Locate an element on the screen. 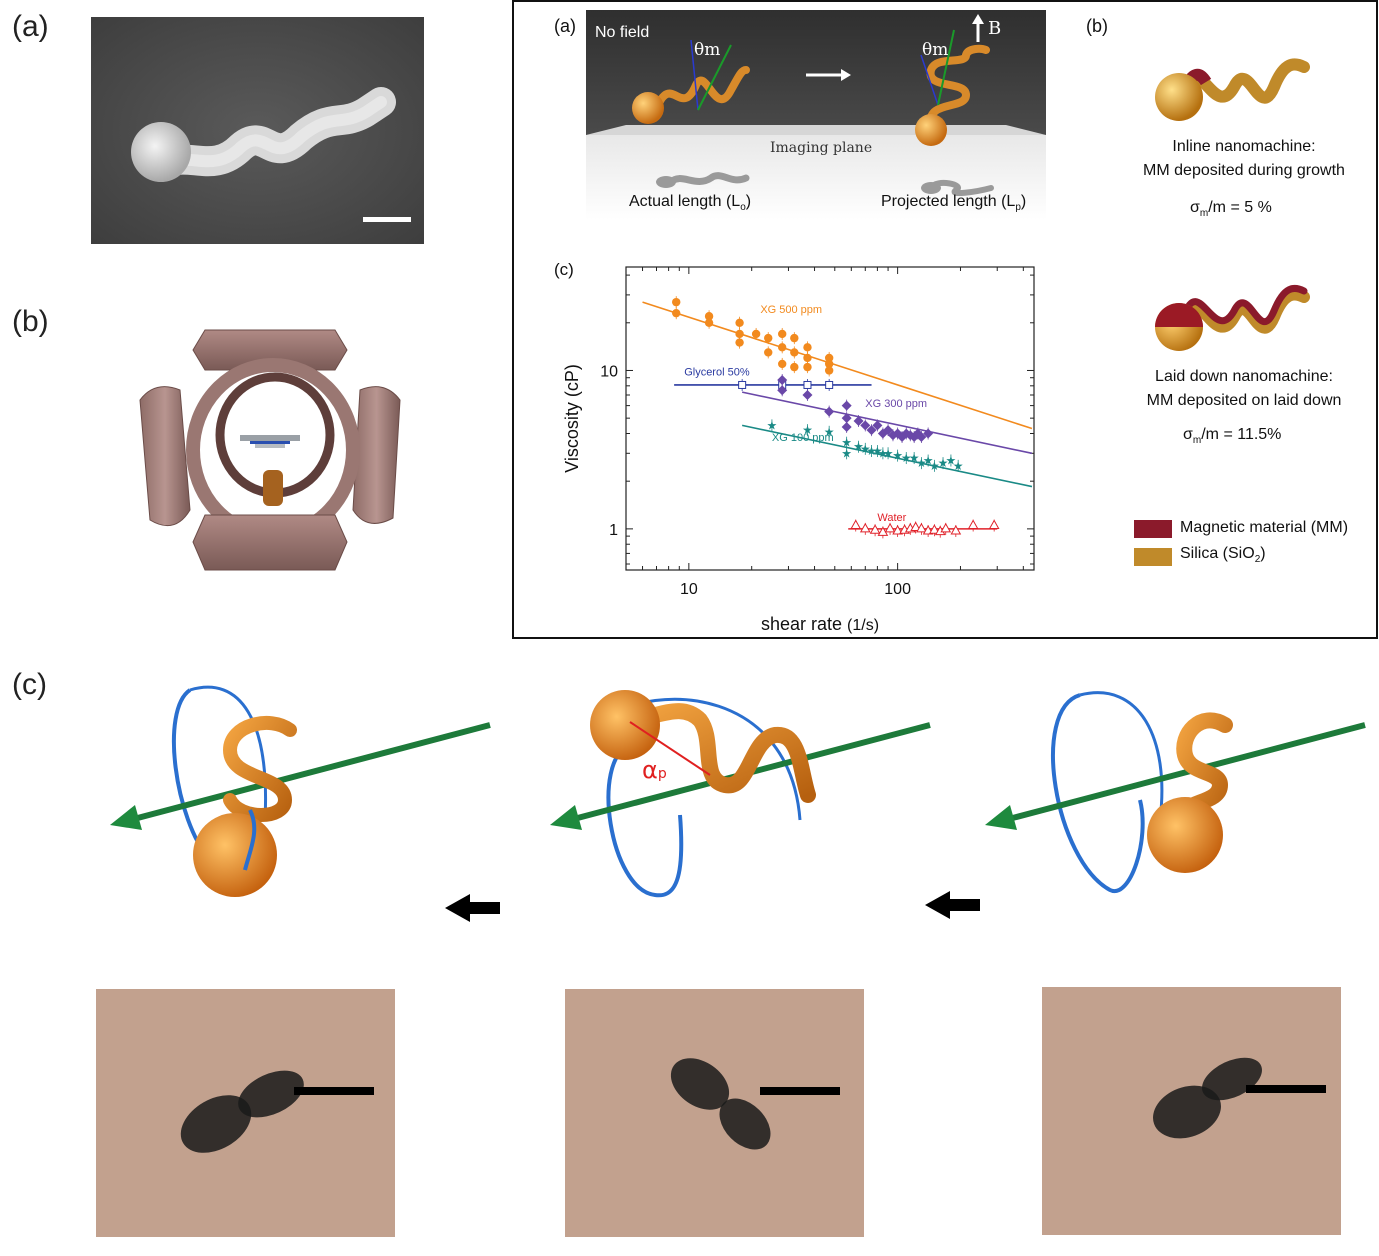 The height and width of the screenshot is (1256, 1379). y-axis-label: Viscosity (cP) is located at coordinates (572, 418).